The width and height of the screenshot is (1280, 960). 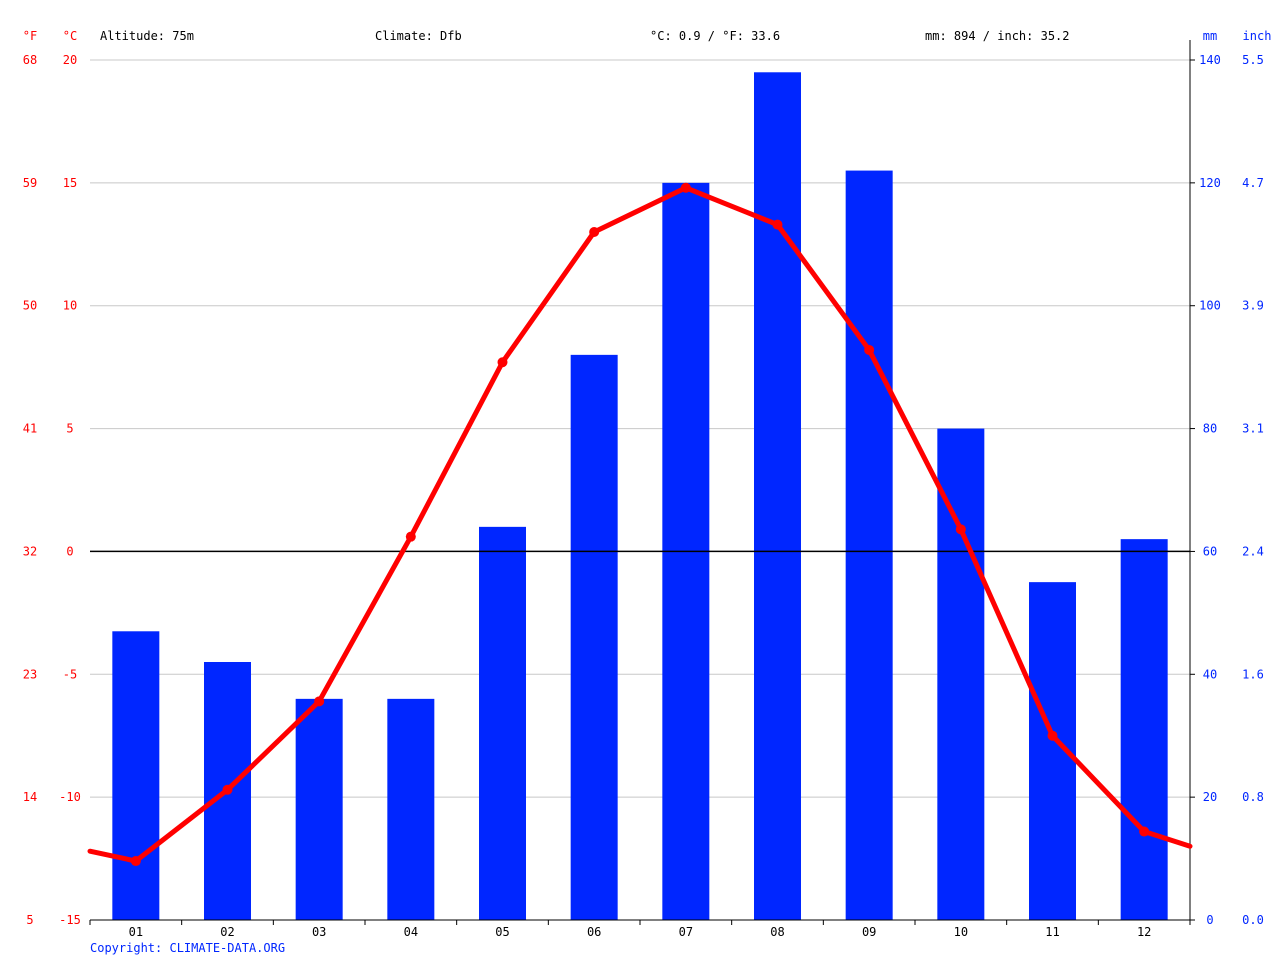 What do you see at coordinates (70, 797) in the screenshot?
I see `celsius-tick-label: -10` at bounding box center [70, 797].